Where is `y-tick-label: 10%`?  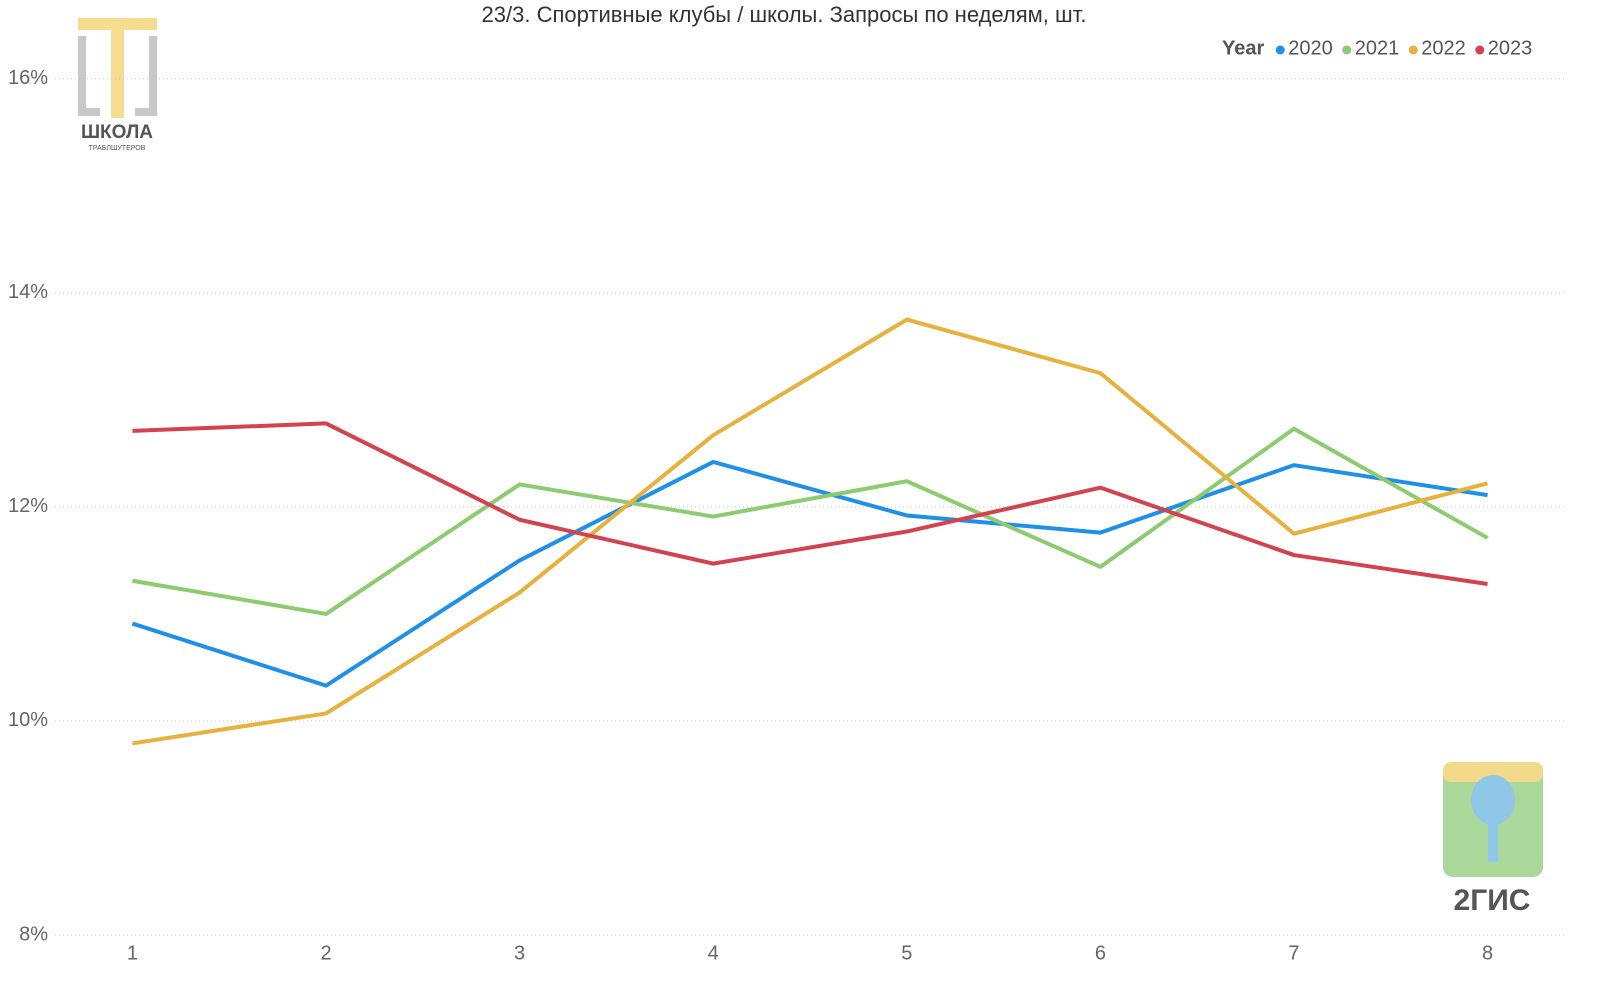
y-tick-label: 10% is located at coordinates (28, 720).